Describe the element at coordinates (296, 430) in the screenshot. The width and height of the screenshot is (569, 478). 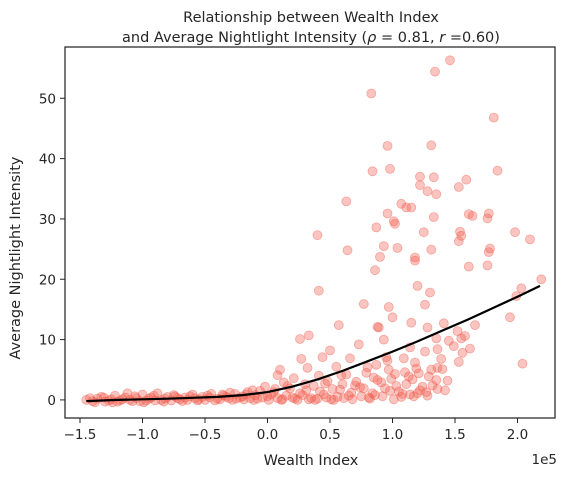
I see `x-axis-ticks: −1.5 −1.0 −0.5 0.0 0.5 1.0 1.5 2.0` at that location.